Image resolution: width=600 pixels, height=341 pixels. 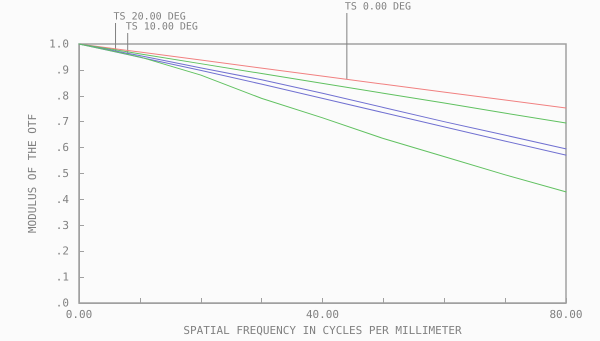 I want to click on x-tick-label: 80.00, so click(x=566, y=314).